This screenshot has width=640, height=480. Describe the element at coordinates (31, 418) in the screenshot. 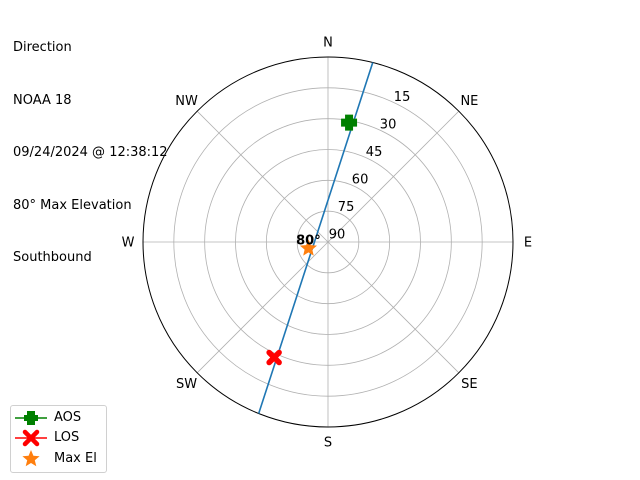

I see `aos-marker-icon` at that location.